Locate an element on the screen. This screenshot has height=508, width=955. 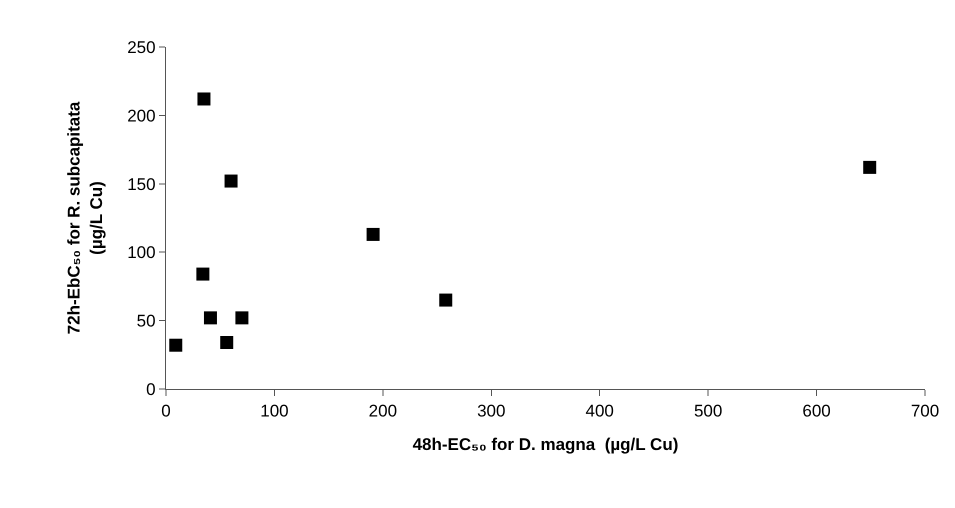
x-tick-label: 600 is located at coordinates (816, 410).